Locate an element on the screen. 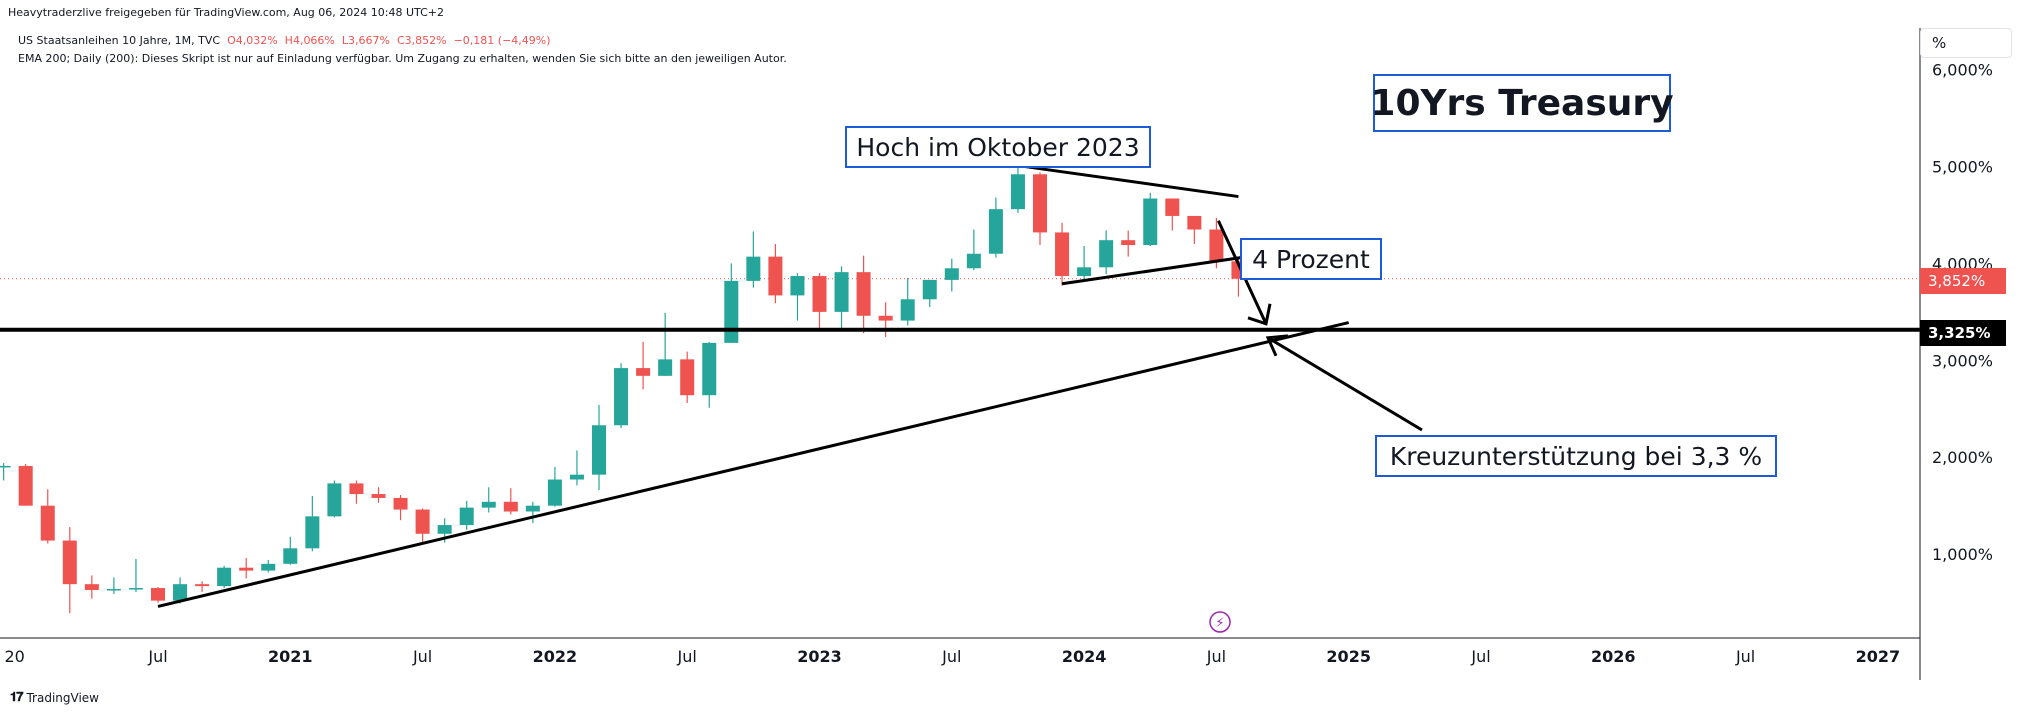 The width and height of the screenshot is (2026, 715). down-arrow-head-icon is located at coordinates (1259, 314).